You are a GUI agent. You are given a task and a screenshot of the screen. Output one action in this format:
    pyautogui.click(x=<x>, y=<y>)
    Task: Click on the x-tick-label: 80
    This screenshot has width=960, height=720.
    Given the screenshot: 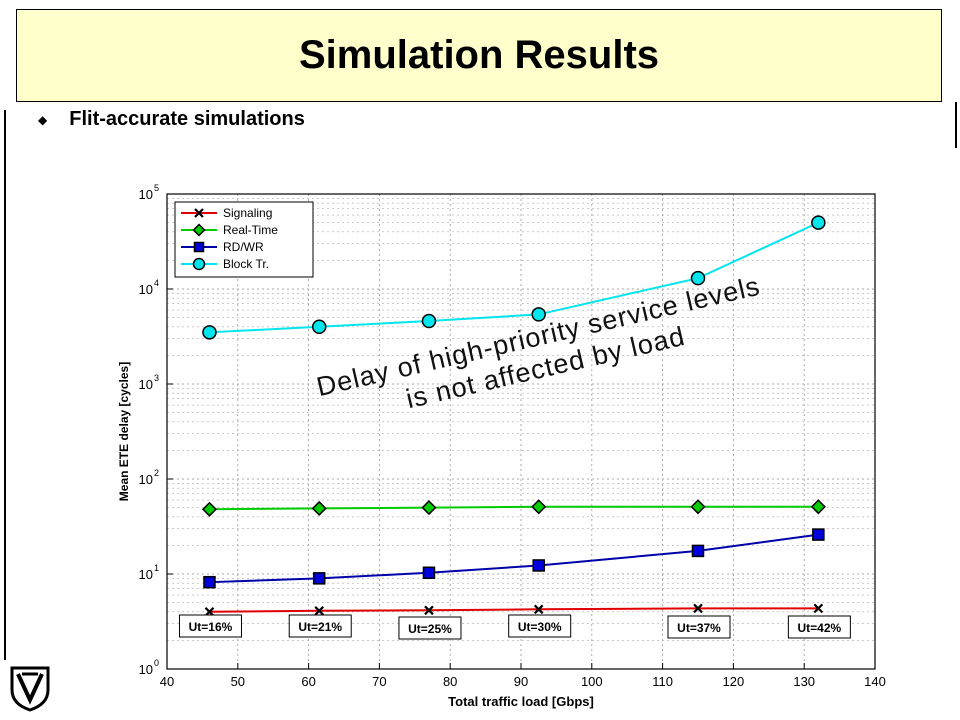 What is the action you would take?
    pyautogui.click(x=450, y=681)
    